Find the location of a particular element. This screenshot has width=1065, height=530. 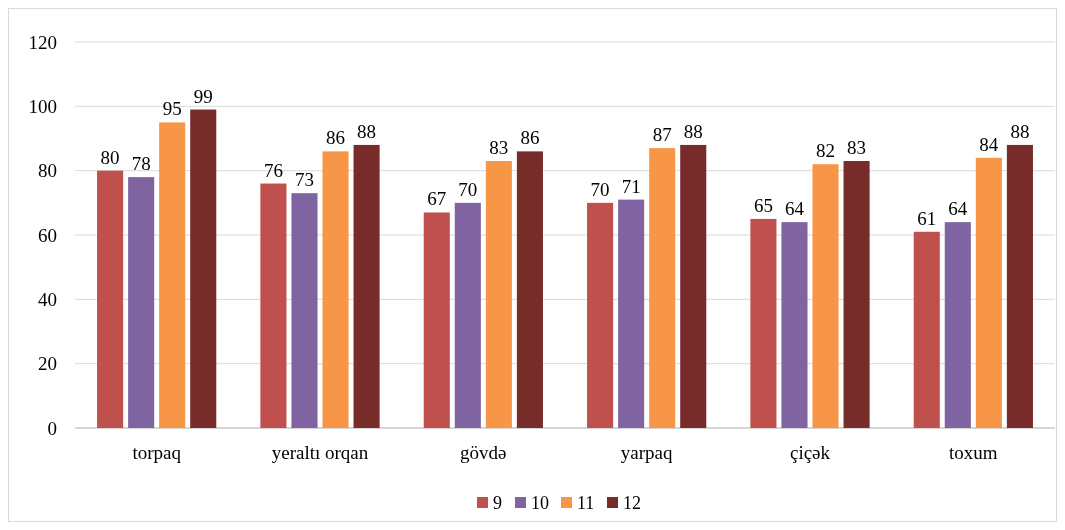

x-tick-label: yeraltı orqan is located at coordinates (320, 452).